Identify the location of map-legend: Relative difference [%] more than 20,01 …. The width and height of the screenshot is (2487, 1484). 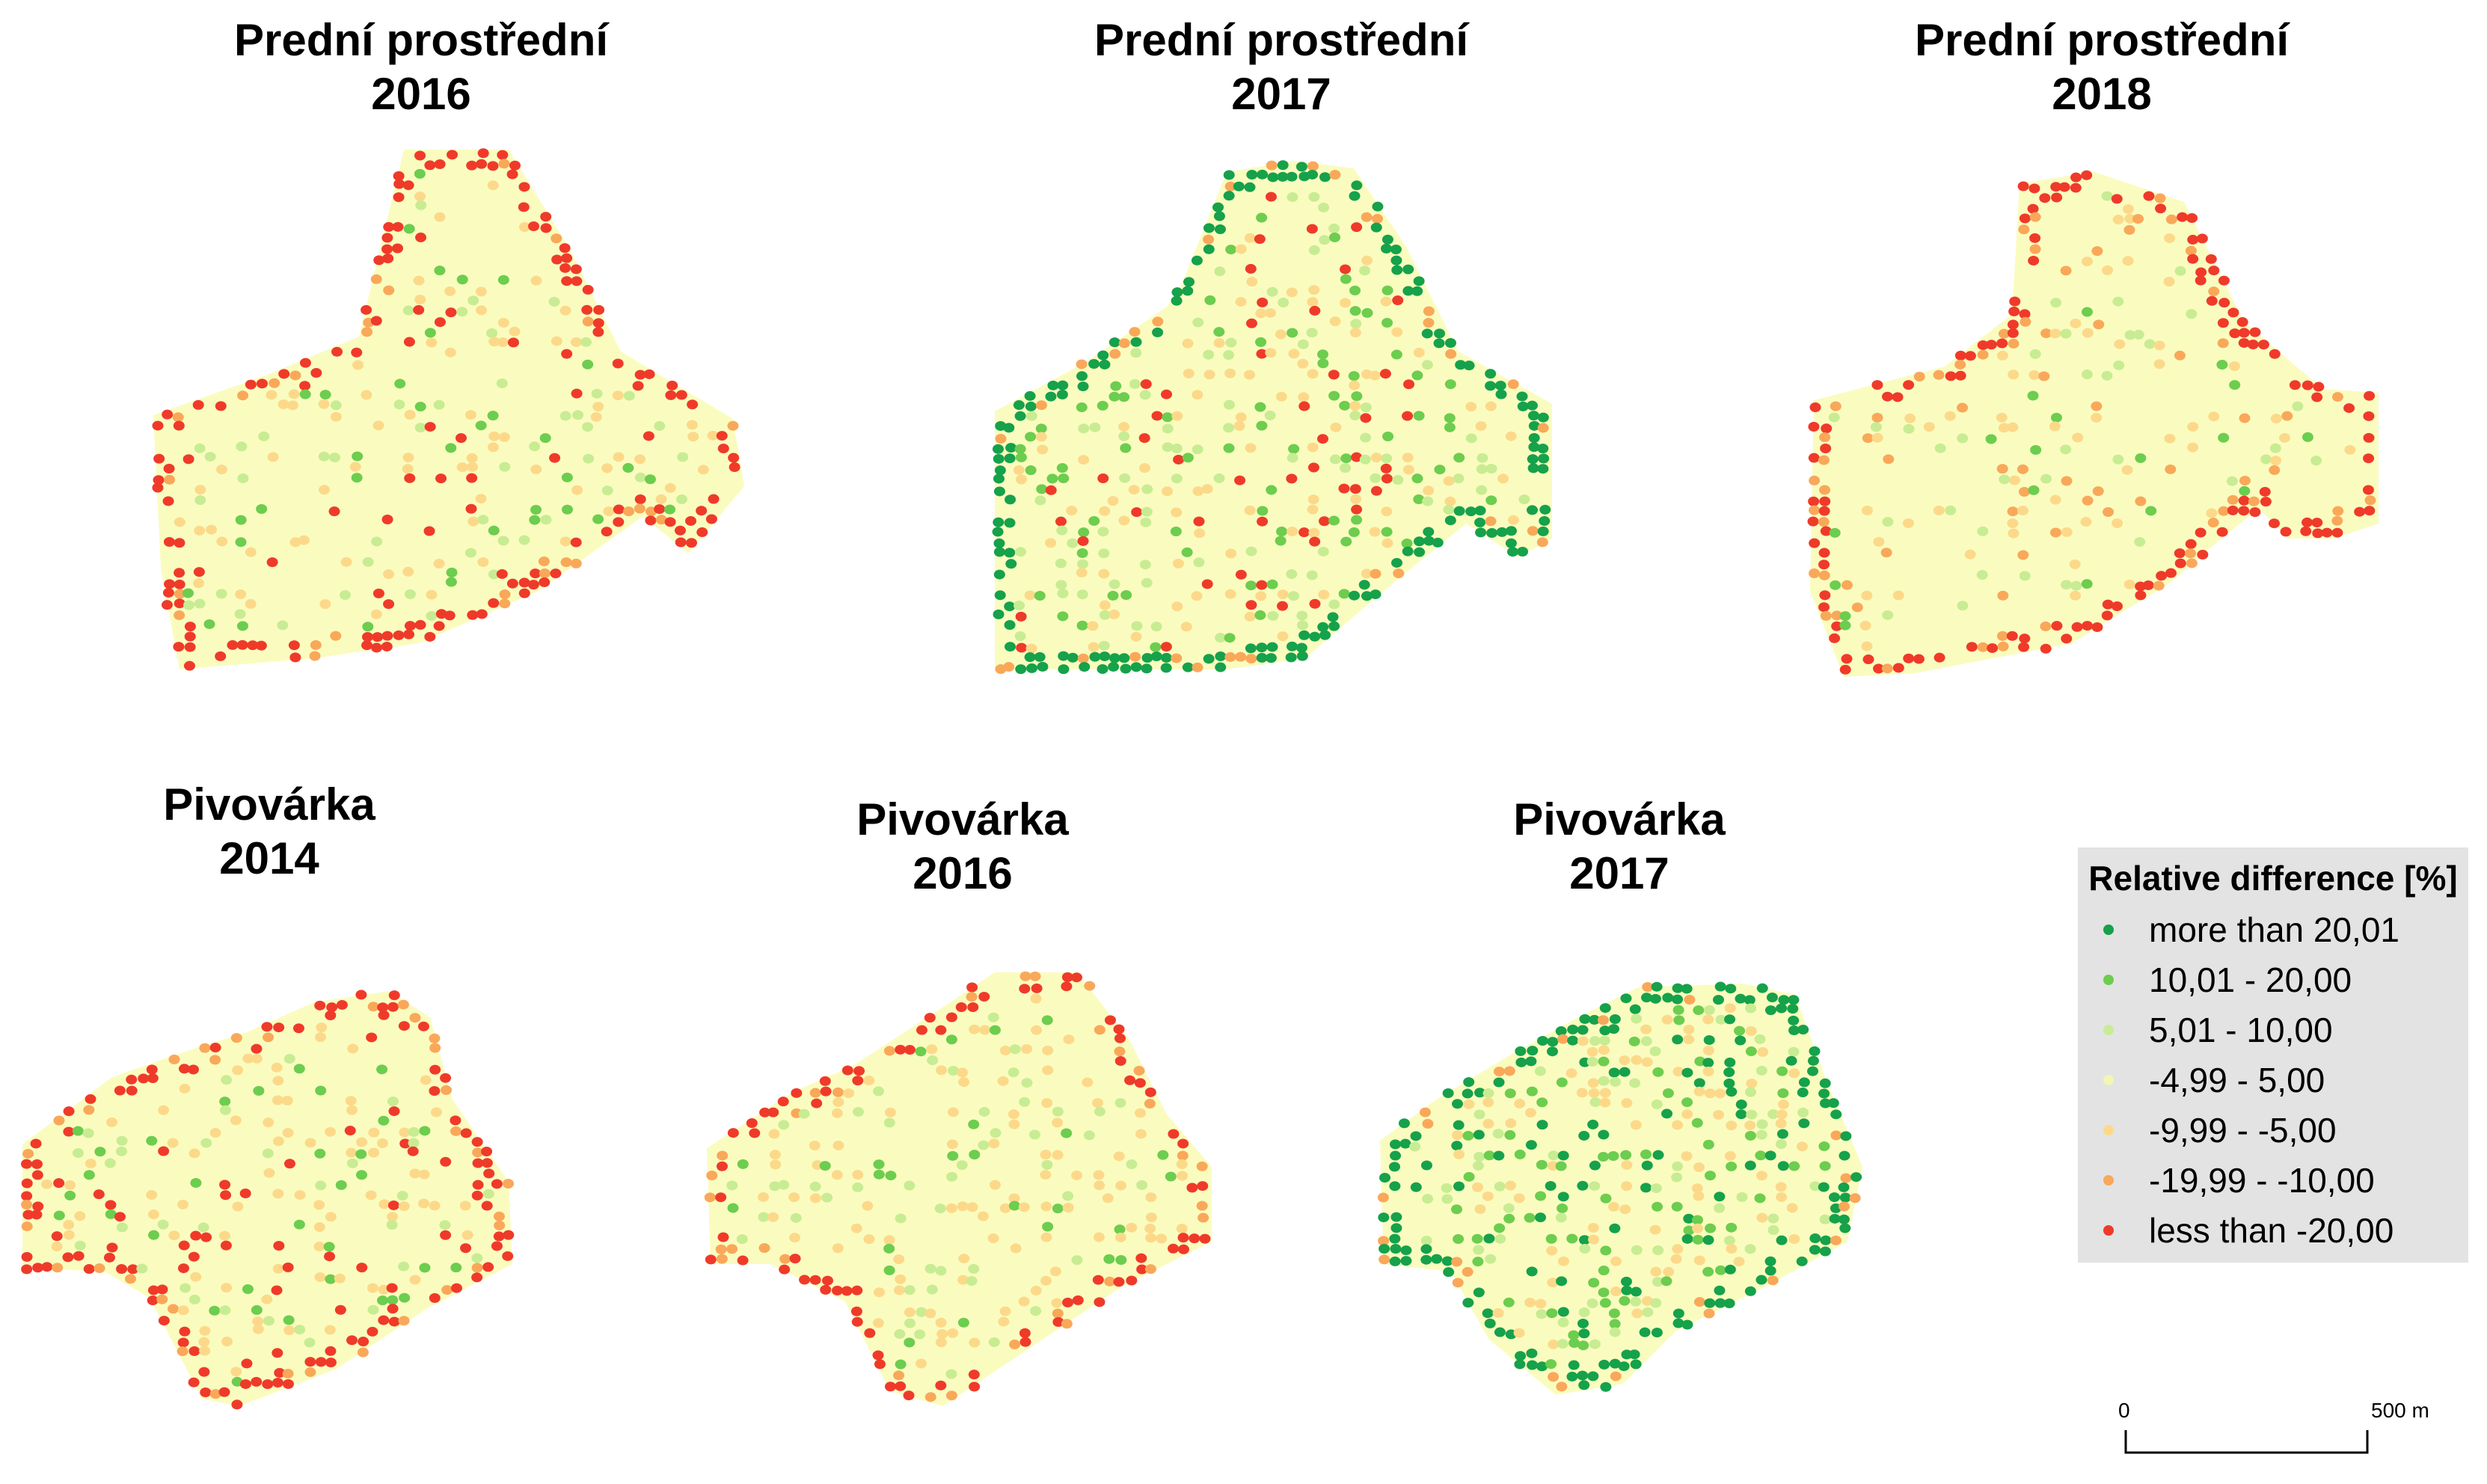
(2273, 1055).